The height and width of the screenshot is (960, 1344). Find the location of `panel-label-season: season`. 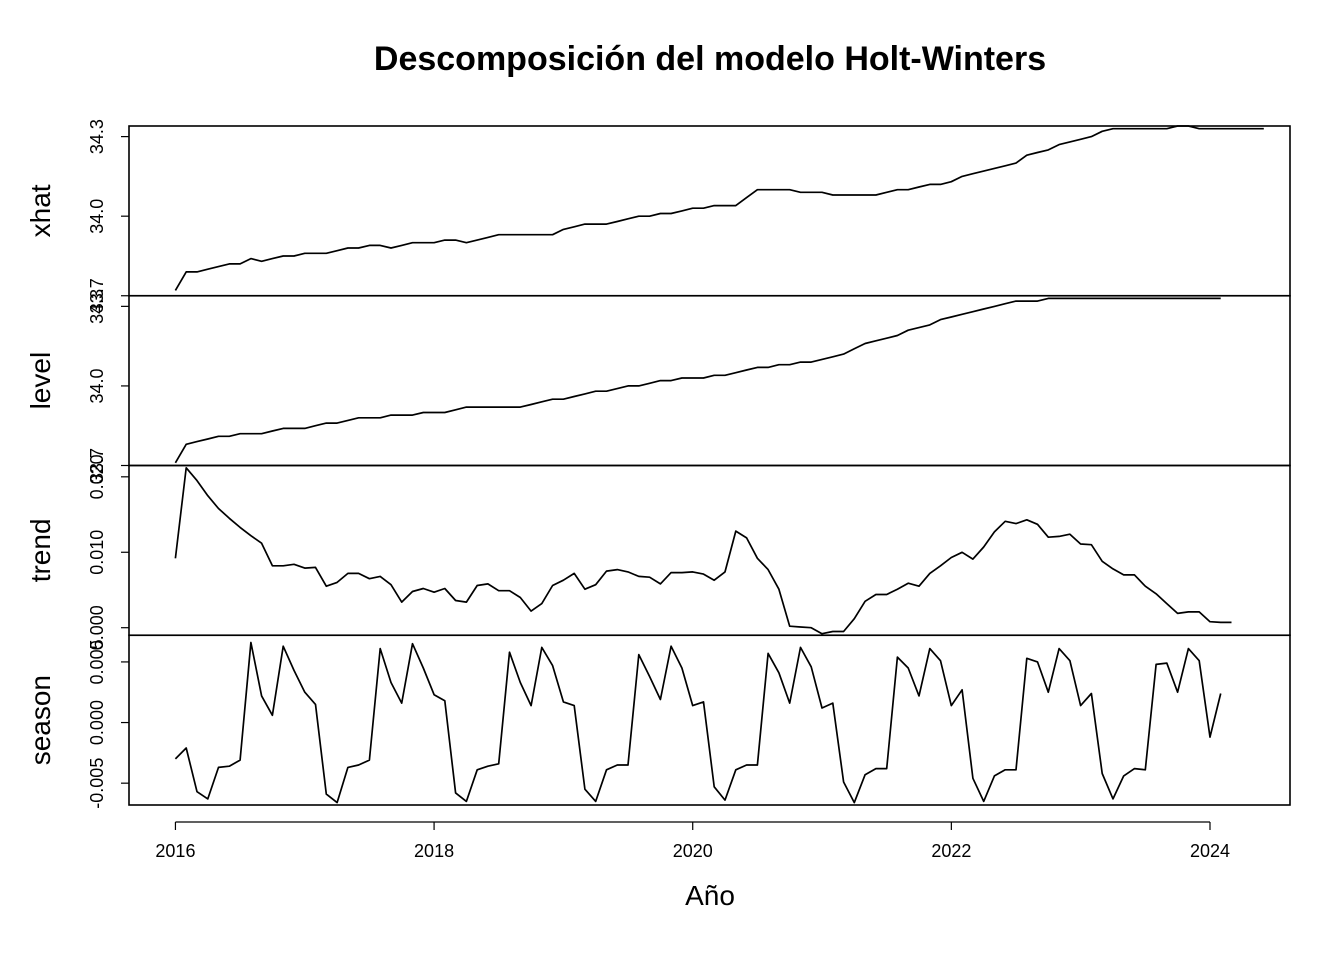

panel-label-season: season is located at coordinates (40, 720).